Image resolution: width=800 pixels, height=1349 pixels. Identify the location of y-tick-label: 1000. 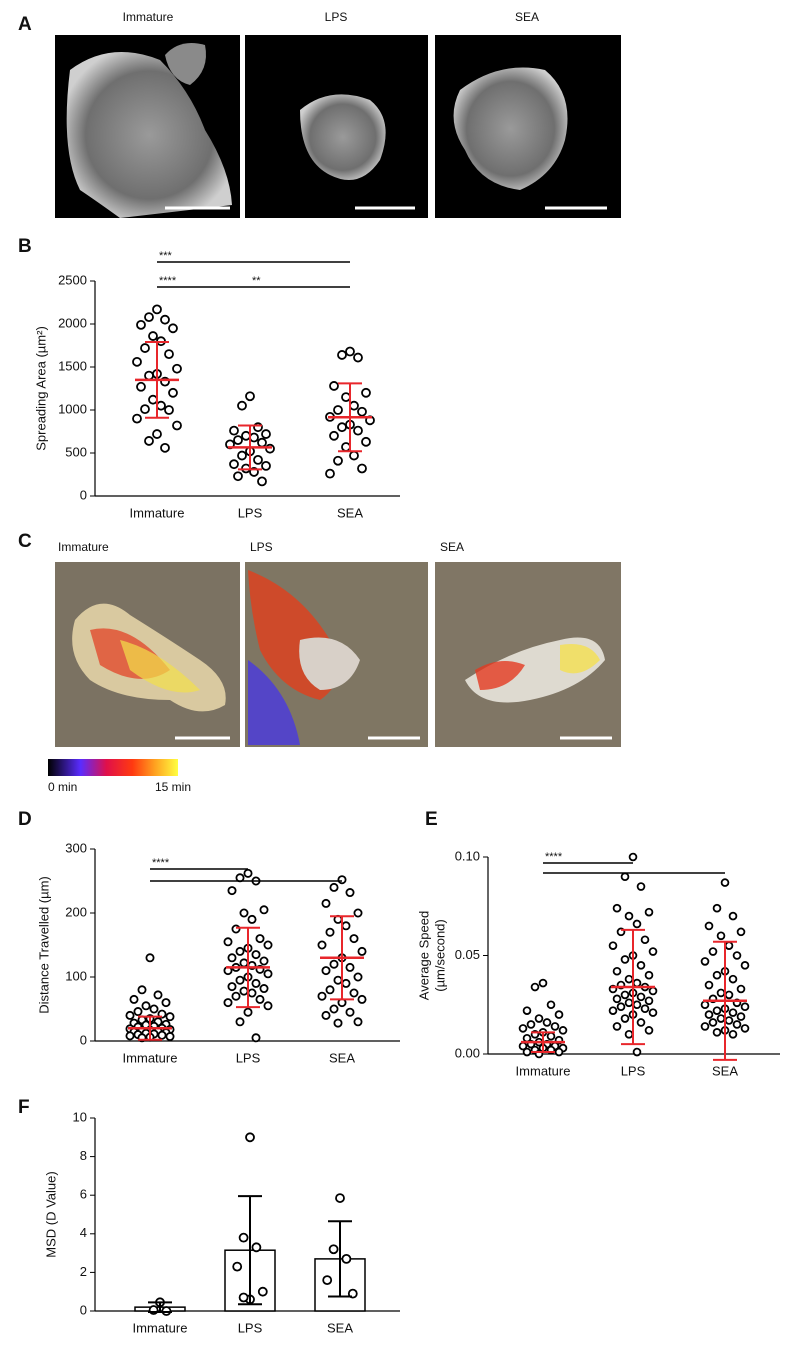
(72, 408).